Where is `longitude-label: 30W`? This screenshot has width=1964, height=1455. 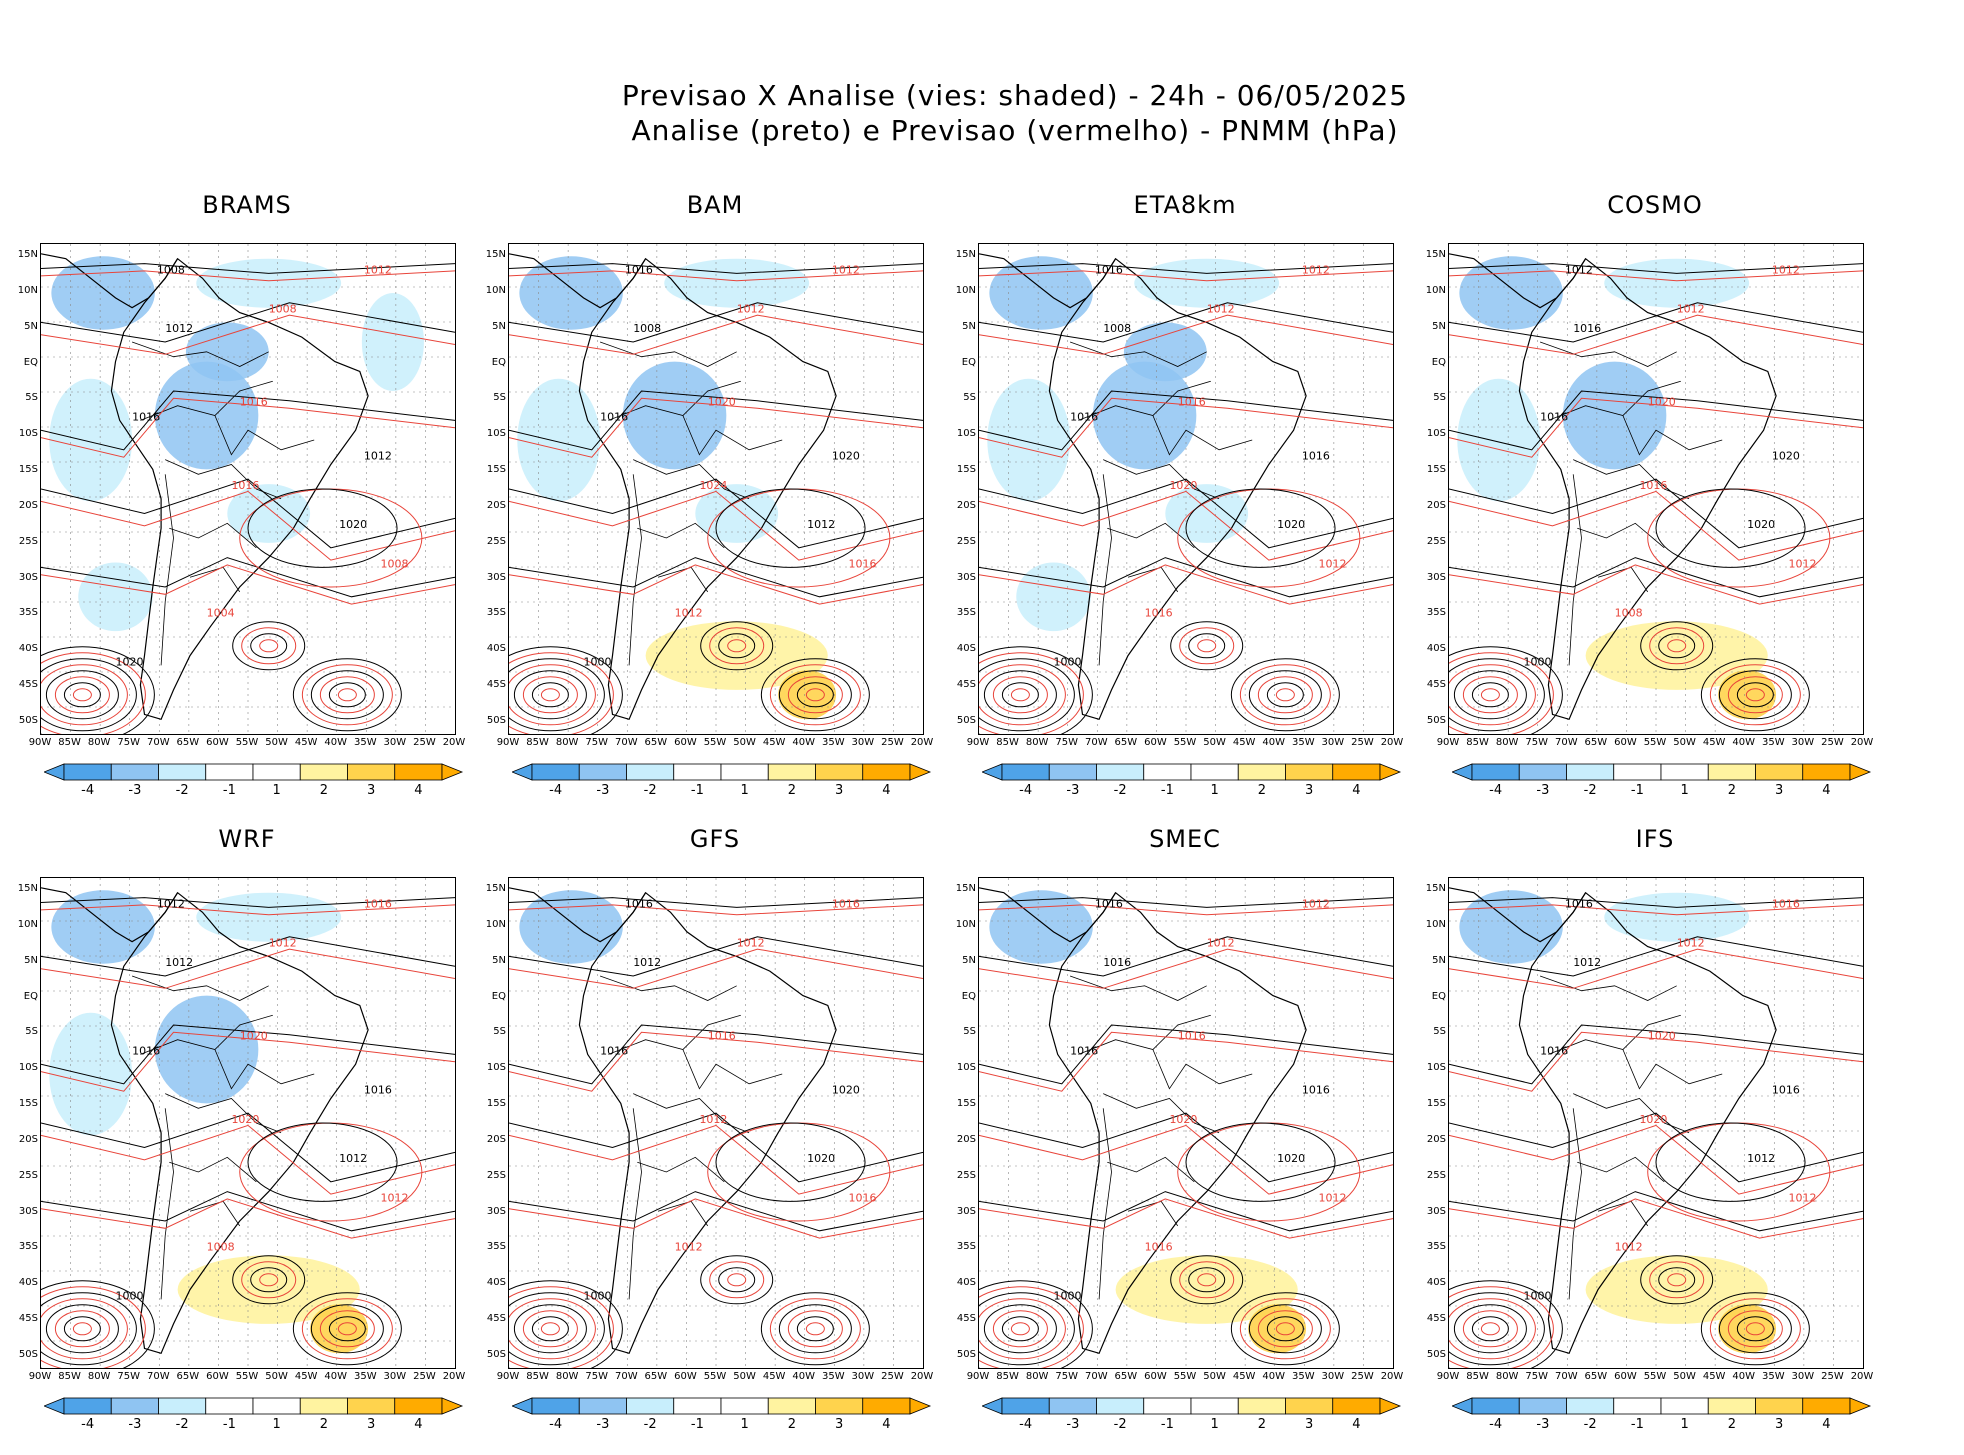 longitude-label: 30W is located at coordinates (395, 742).